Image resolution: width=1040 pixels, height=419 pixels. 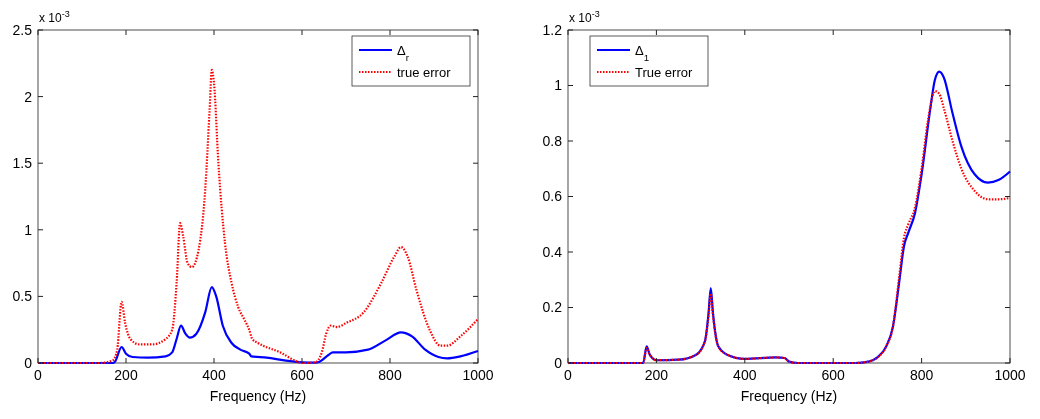 What do you see at coordinates (664, 72) in the screenshot?
I see `legend-label: True error` at bounding box center [664, 72].